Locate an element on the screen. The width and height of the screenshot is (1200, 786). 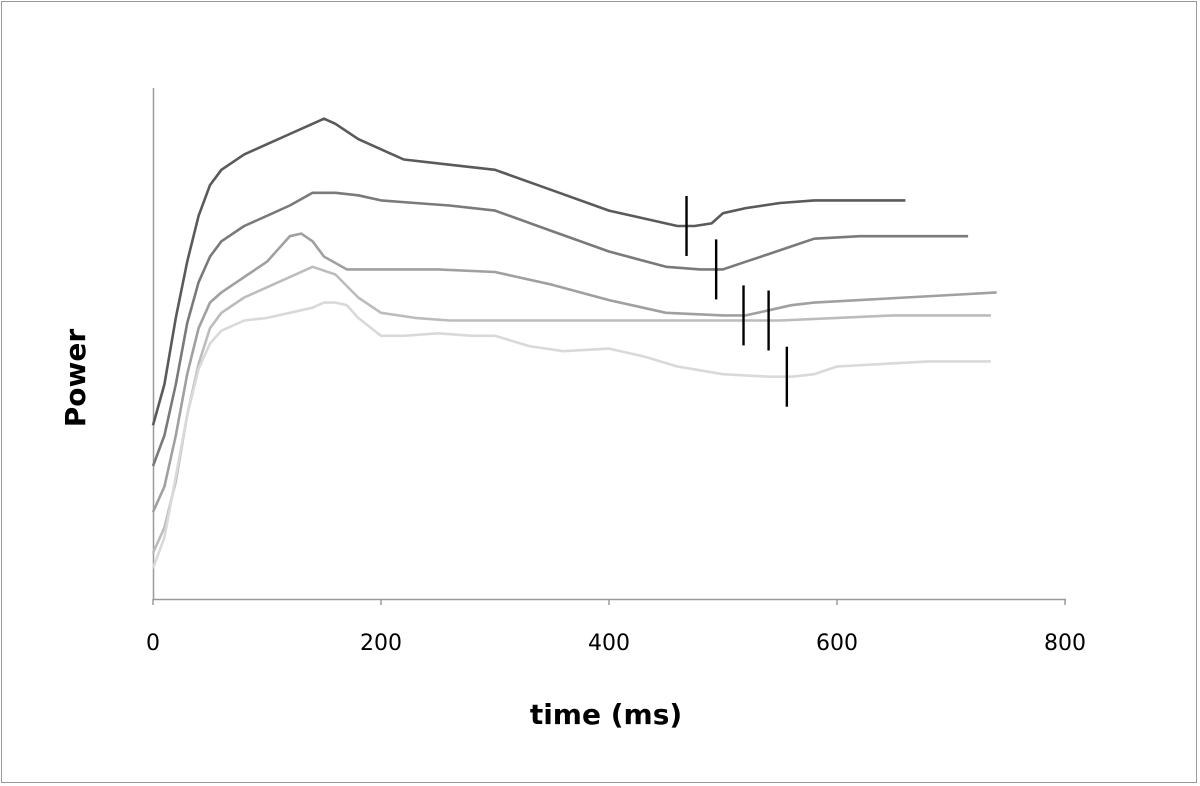
x-tick-label: 800 is located at coordinates (1065, 643).